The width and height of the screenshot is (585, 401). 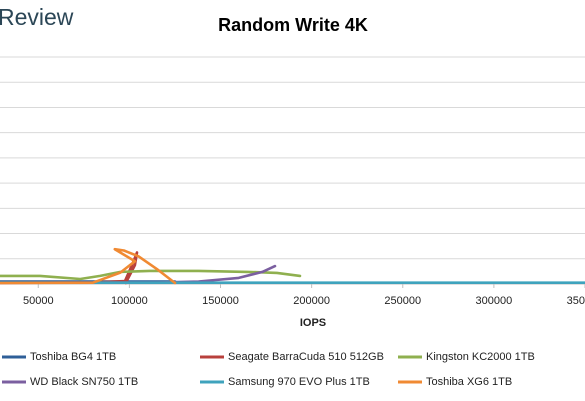 What do you see at coordinates (88, 266) in the screenshot?
I see `series-line` at bounding box center [88, 266].